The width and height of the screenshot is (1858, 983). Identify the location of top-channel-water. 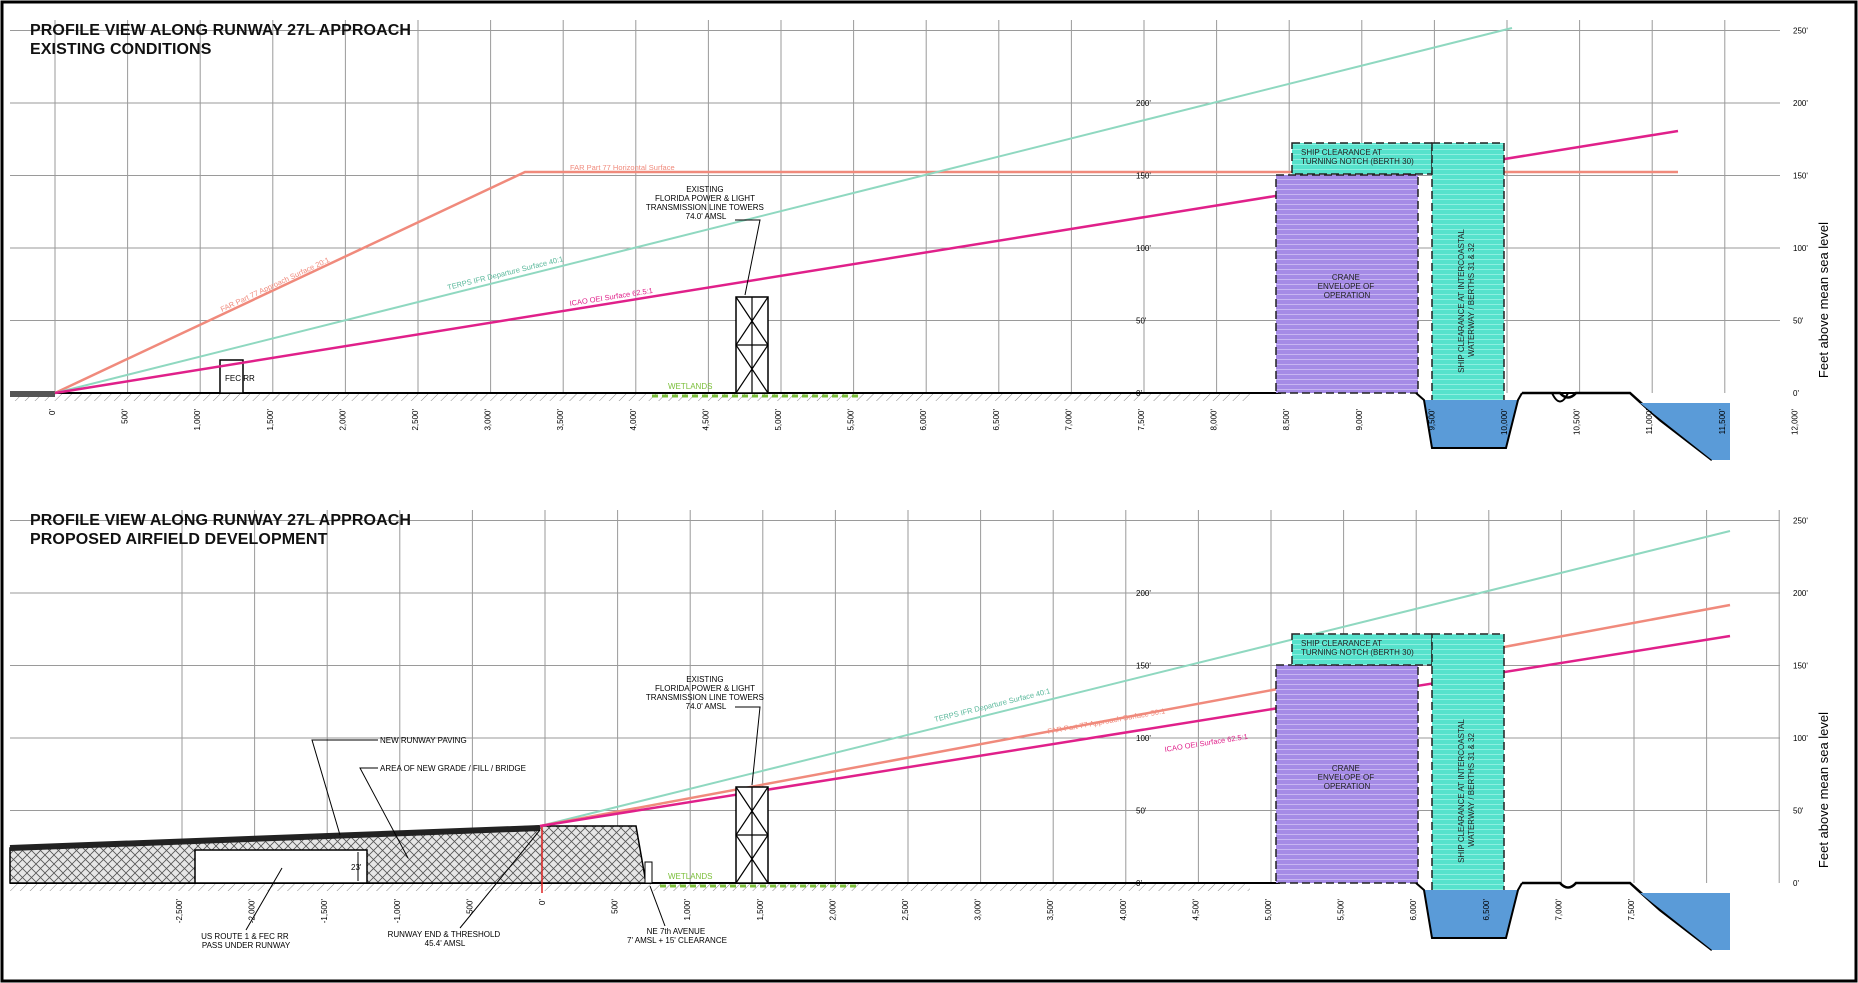
(1471, 424).